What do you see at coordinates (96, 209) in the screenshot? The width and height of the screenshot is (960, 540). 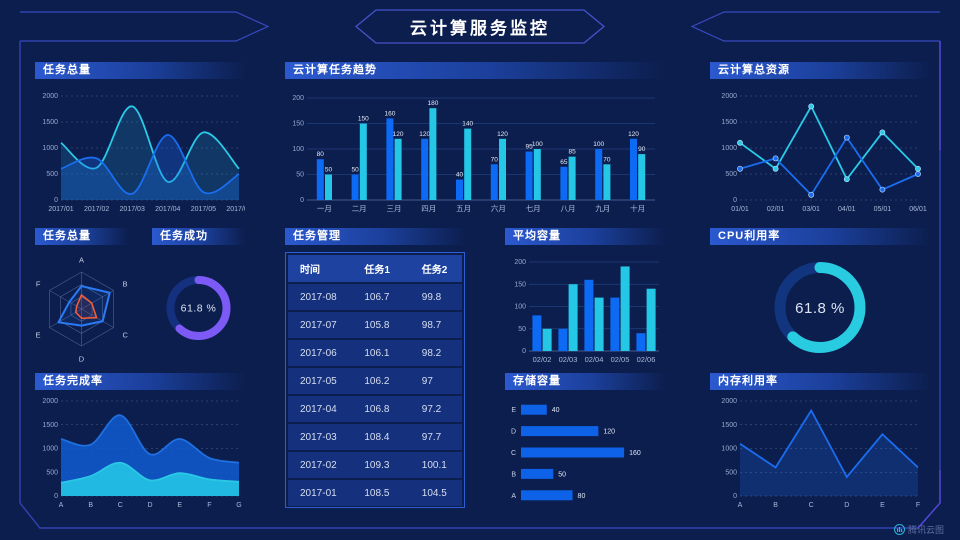 I see `svg-text: 2017/02` at bounding box center [96, 209].